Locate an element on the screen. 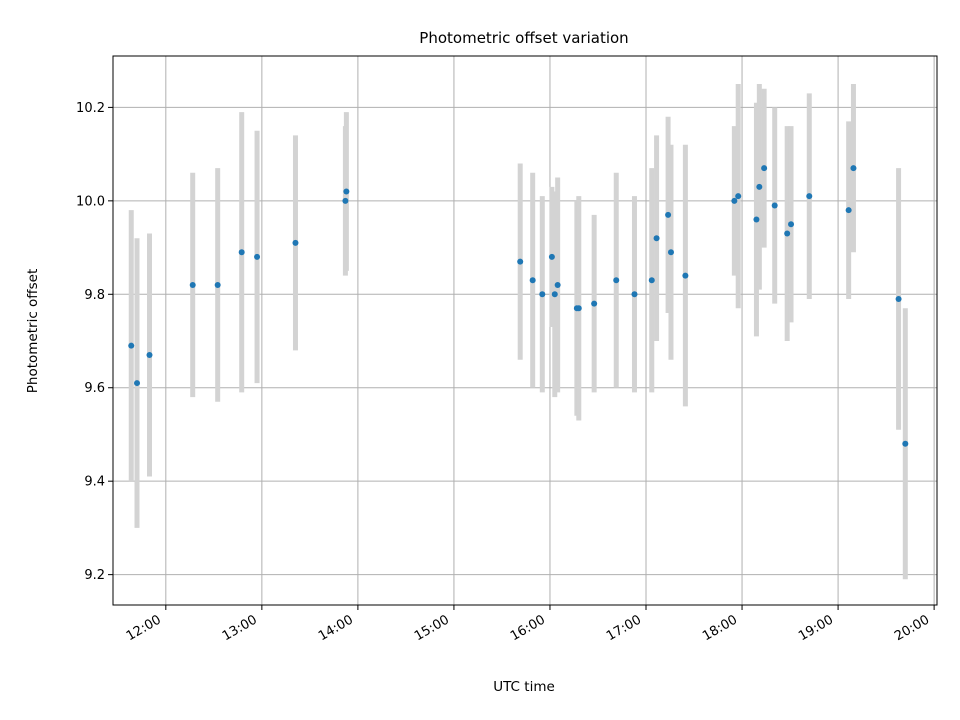  y-tick-label: 9.4 is located at coordinates (94, 482).